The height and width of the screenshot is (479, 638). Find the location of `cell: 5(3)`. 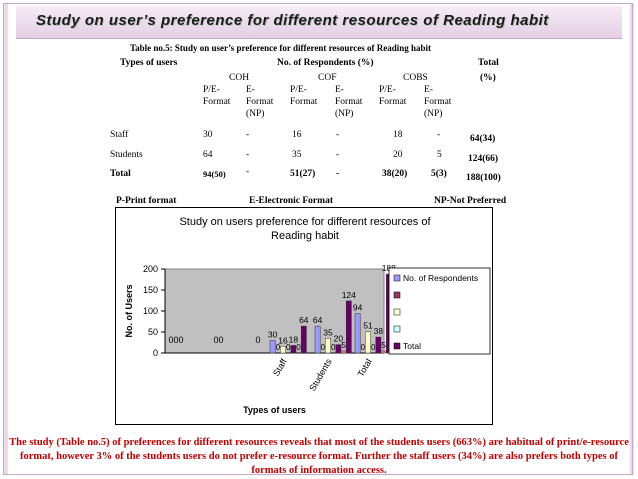

cell: 5(3) is located at coordinates (439, 174).